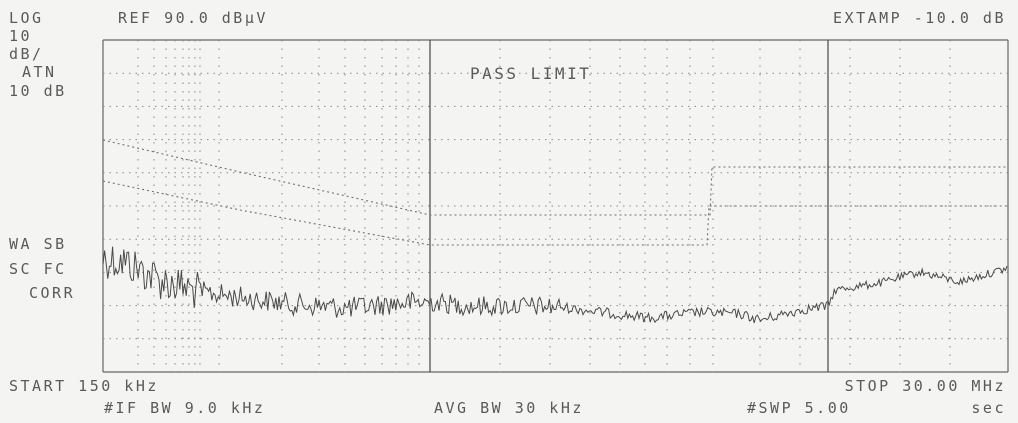  Describe the element at coordinates (531, 73) in the screenshot. I see `limit-status: PASS LIMIT` at that location.